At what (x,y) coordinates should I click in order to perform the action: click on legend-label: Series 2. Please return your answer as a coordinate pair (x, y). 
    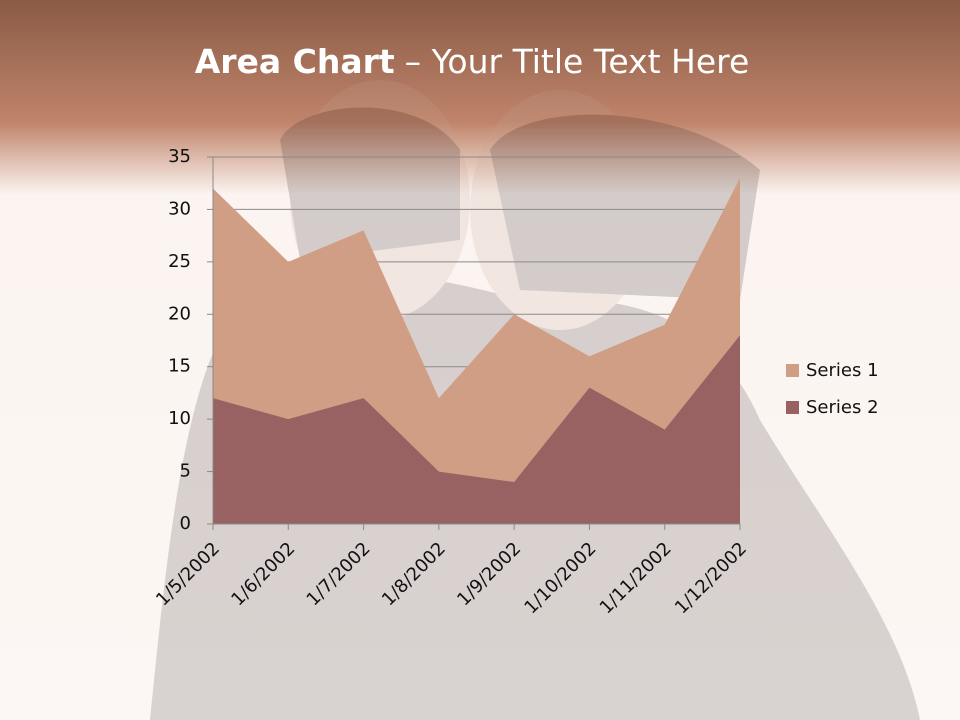
    Looking at the image, I should click on (842, 407).